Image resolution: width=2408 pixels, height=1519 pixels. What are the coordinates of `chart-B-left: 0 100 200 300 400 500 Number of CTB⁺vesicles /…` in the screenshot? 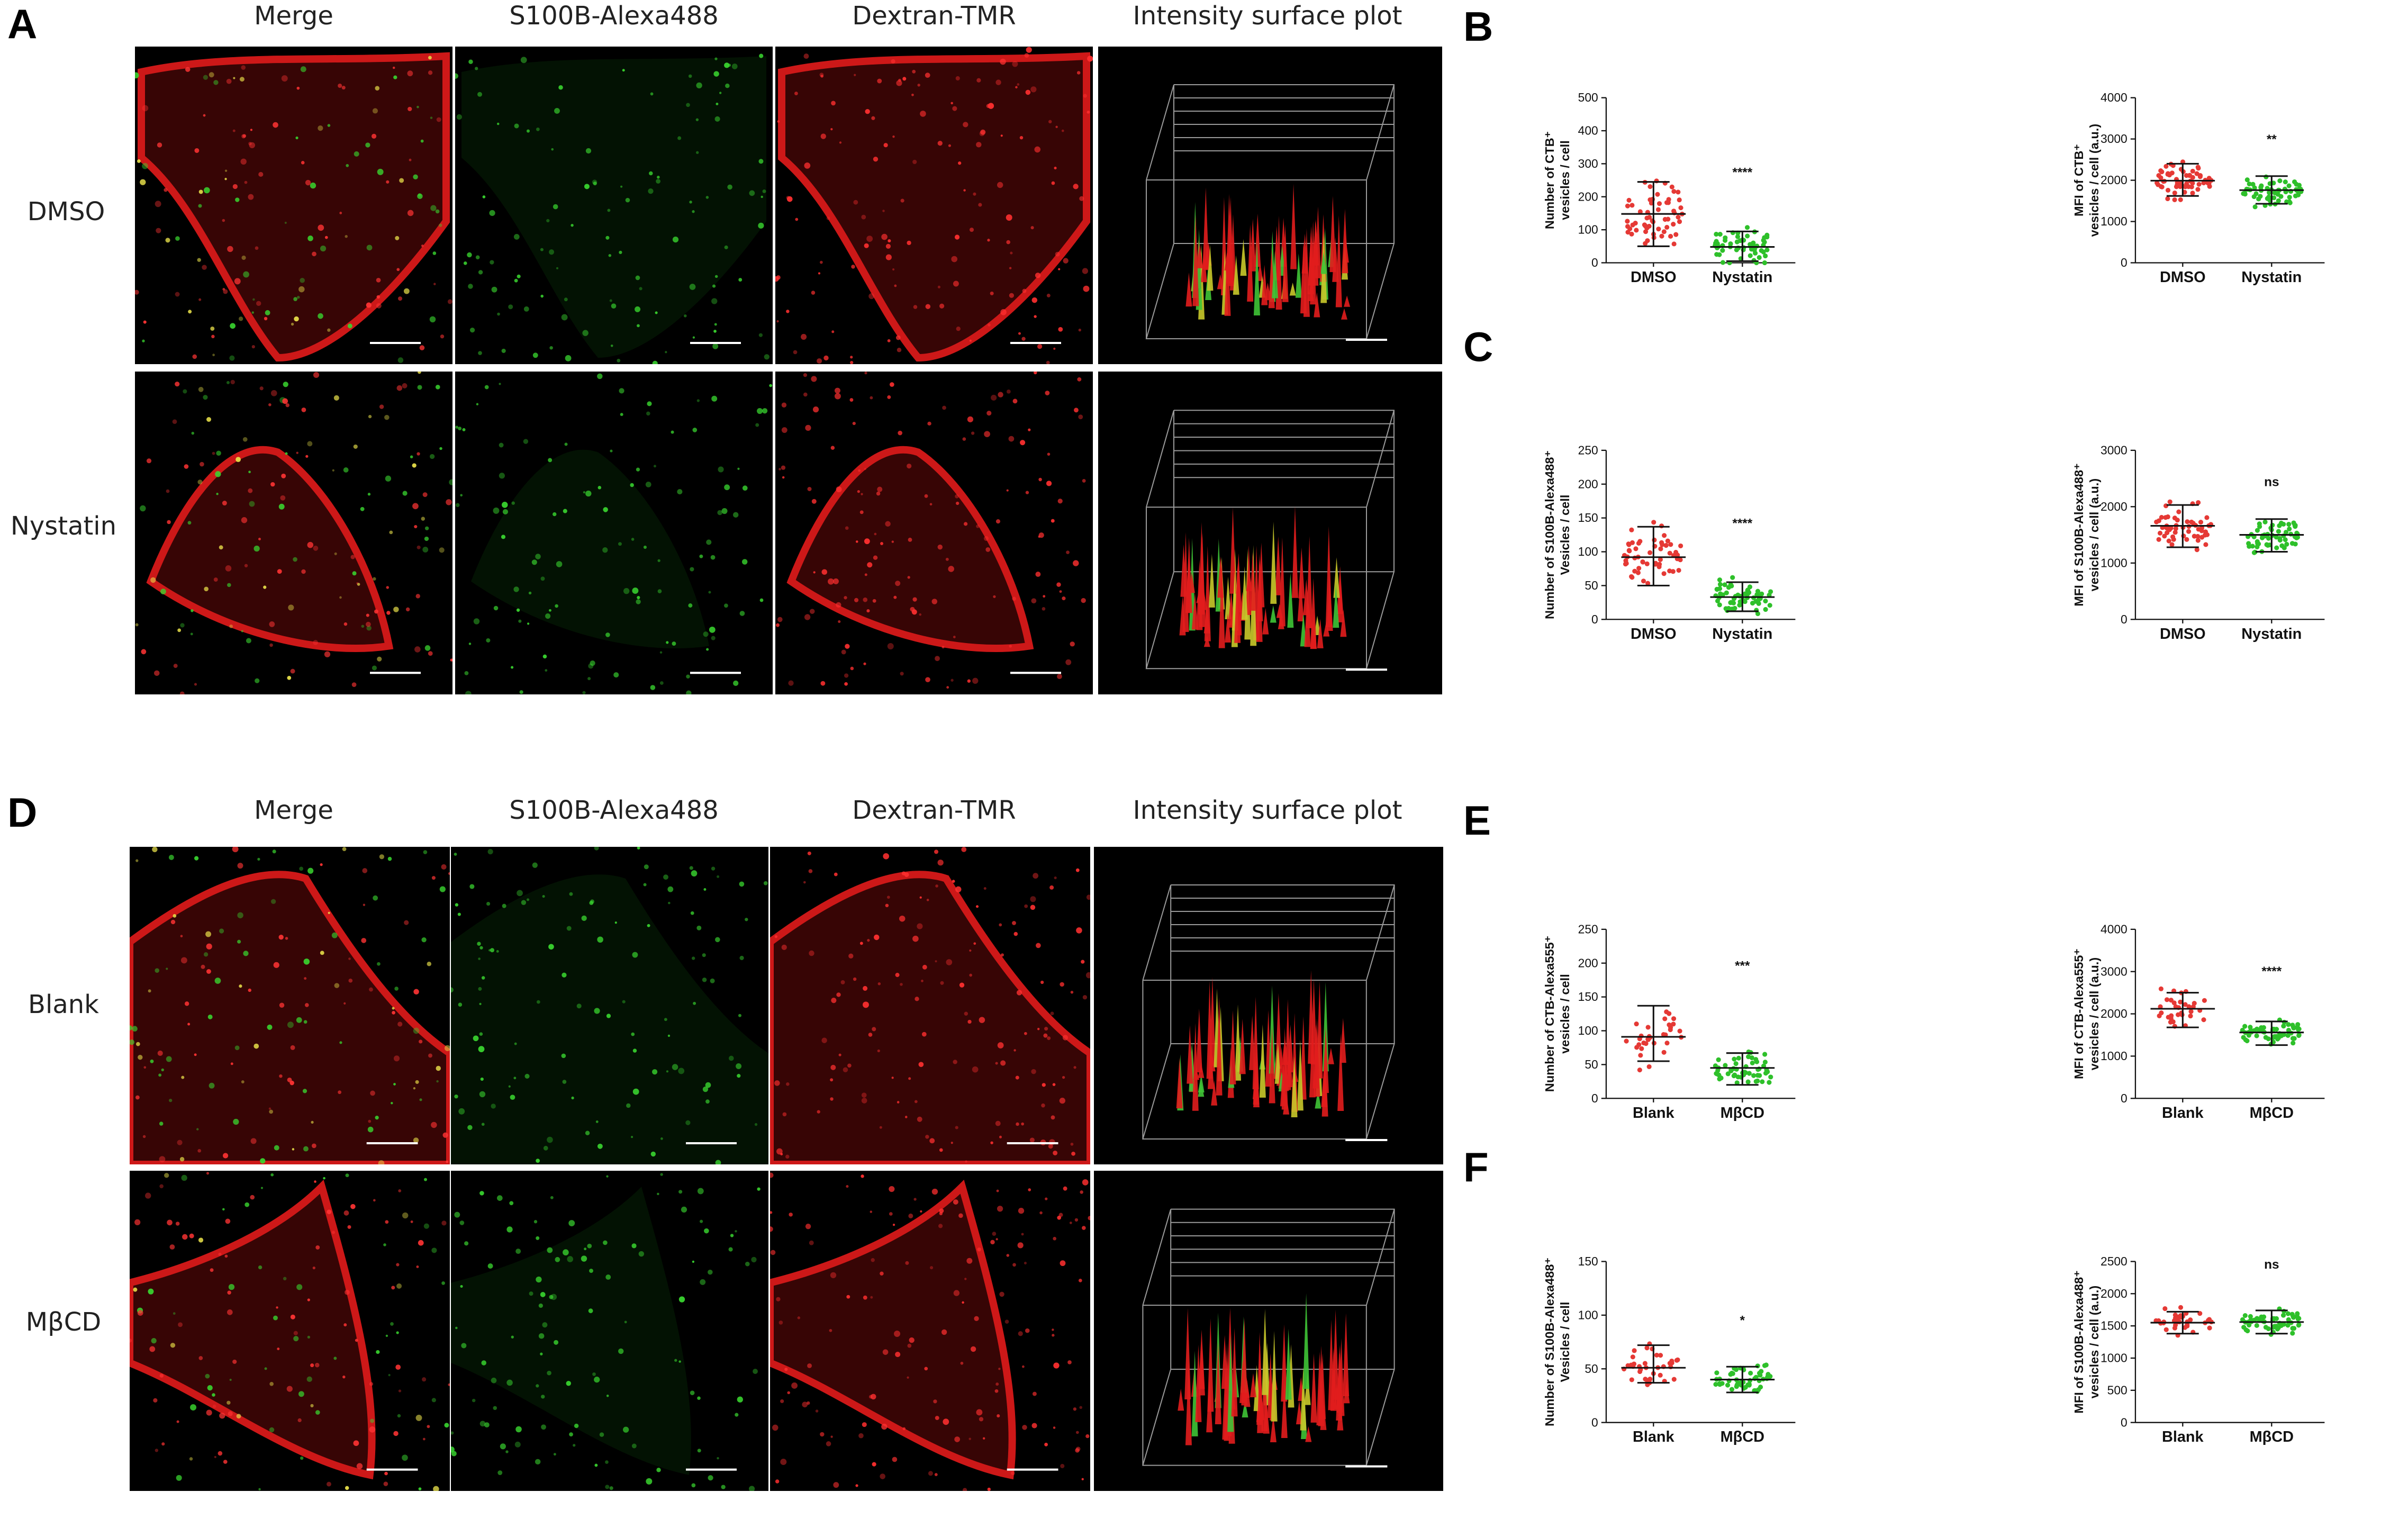 It's located at (1670, 189).